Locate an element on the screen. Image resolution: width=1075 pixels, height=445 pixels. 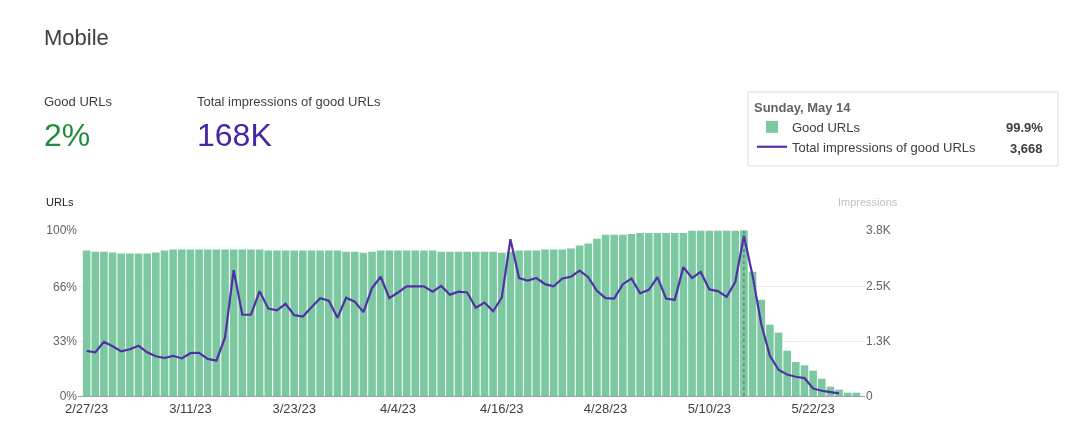
legend-label: Total impressions of good URLs is located at coordinates (884, 147).